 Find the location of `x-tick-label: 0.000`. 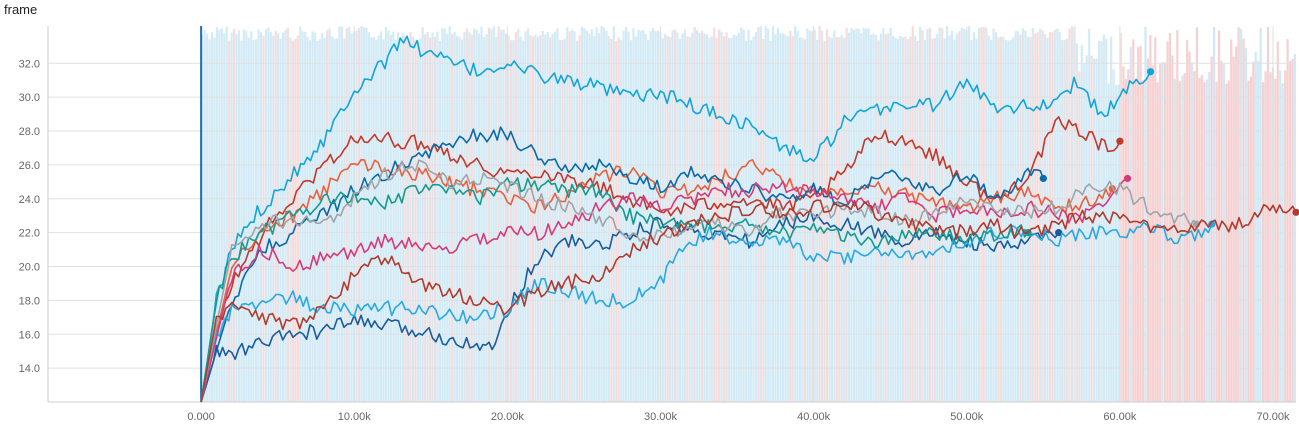

x-tick-label: 0.000 is located at coordinates (201, 417).